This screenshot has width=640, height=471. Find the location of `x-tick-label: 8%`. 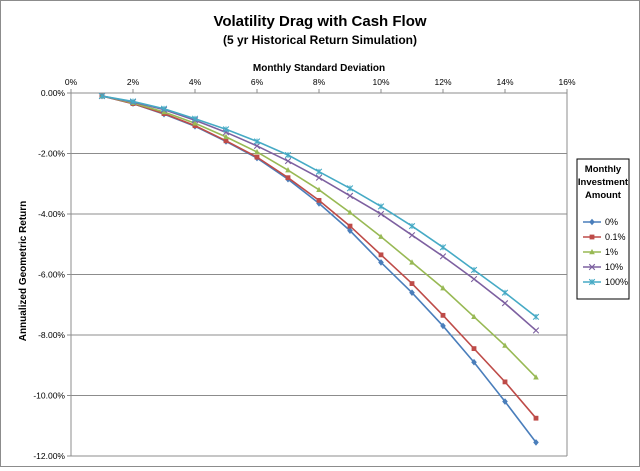

x-tick-label: 8% is located at coordinates (319, 82).